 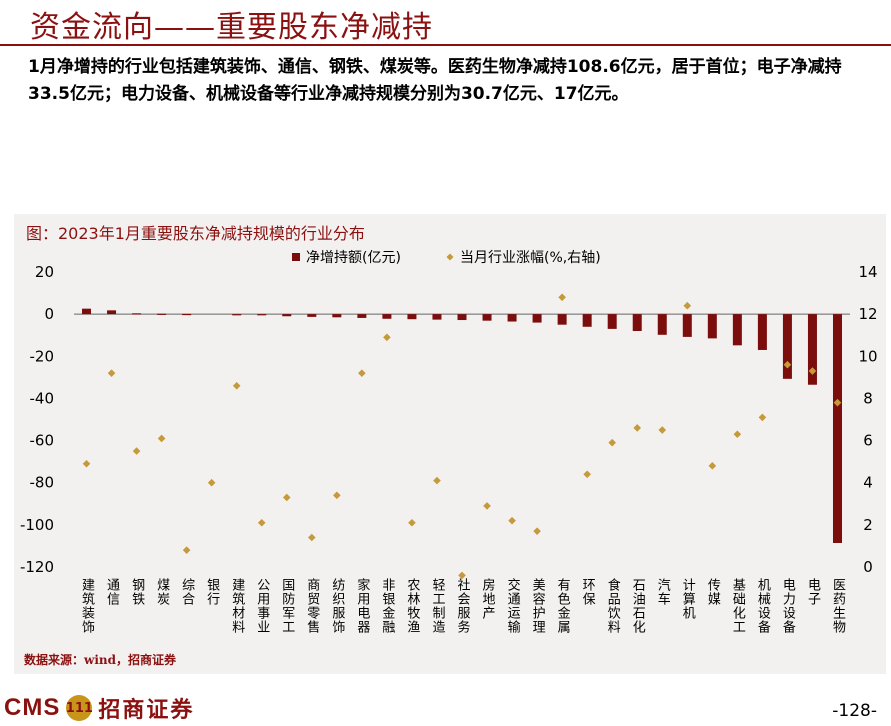 I want to click on category-label: 公用事业, so click(x=262, y=606).